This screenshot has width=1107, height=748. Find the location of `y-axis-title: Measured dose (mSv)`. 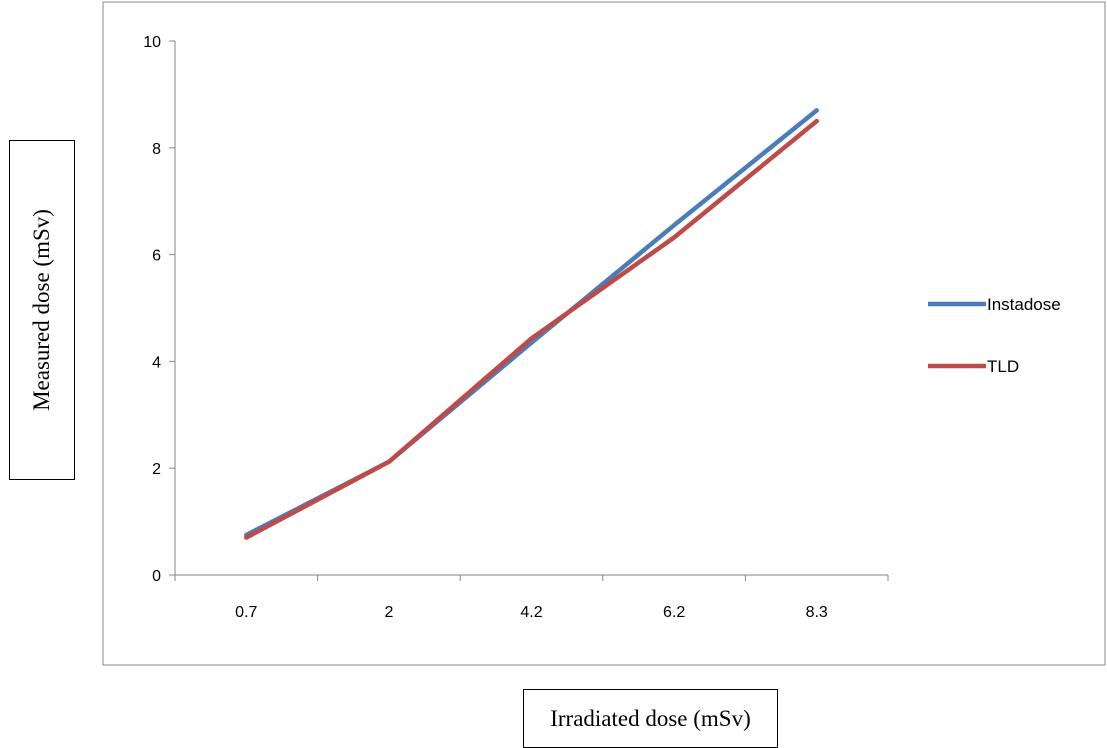

y-axis-title: Measured dose (mSv) is located at coordinates (42, 310).